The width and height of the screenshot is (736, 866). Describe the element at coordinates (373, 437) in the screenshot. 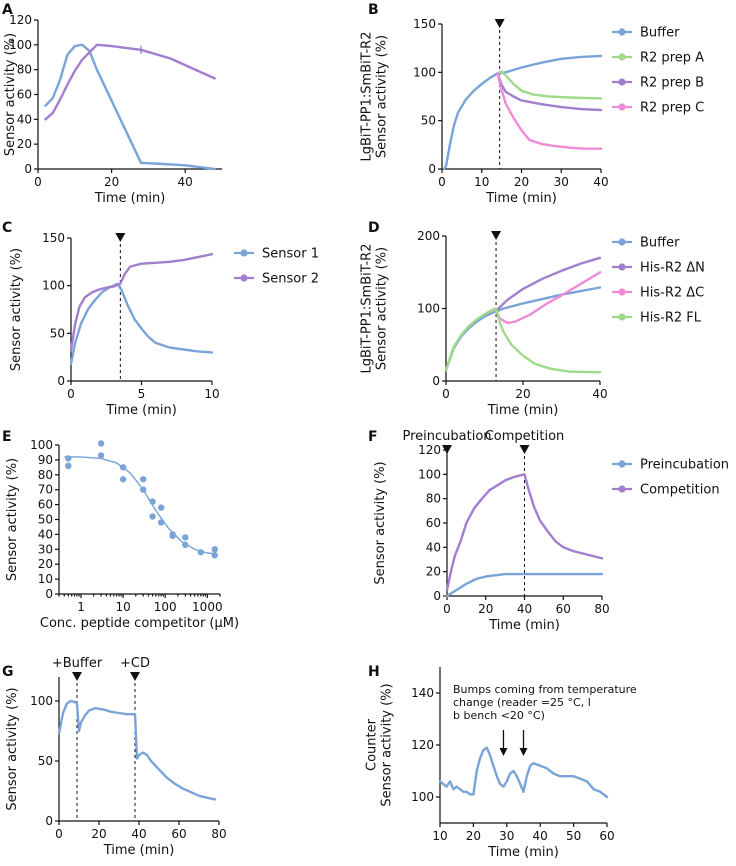

I see `panel-f-letter: F` at that location.